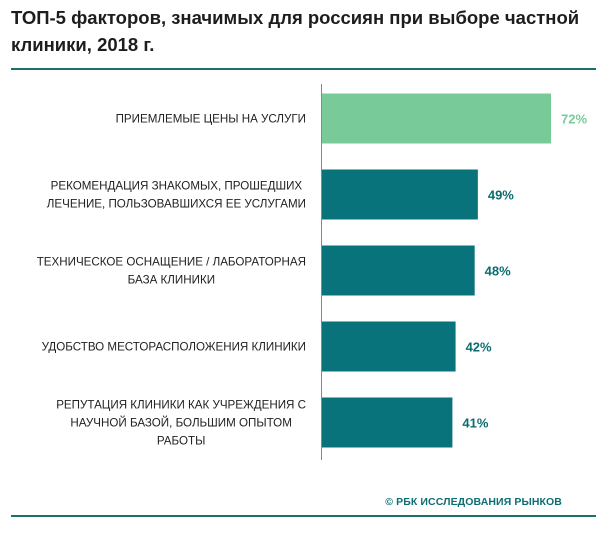 The width and height of the screenshot is (608, 534). What do you see at coordinates (171, 262) in the screenshot?
I see `category-label-line: ТЕХНИЧЕСКОЕ ОСНАЩЕНИЕ / ЛАБОРАТОРНАЯ` at bounding box center [171, 262].